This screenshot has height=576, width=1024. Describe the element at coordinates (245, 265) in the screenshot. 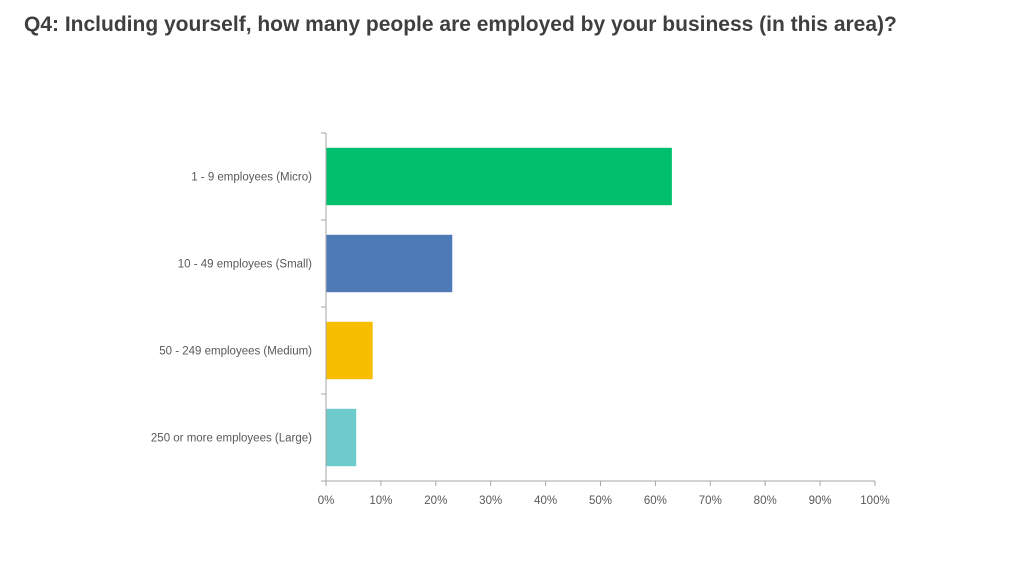

I see `category-label: 10 - 49 employees (Small)` at that location.